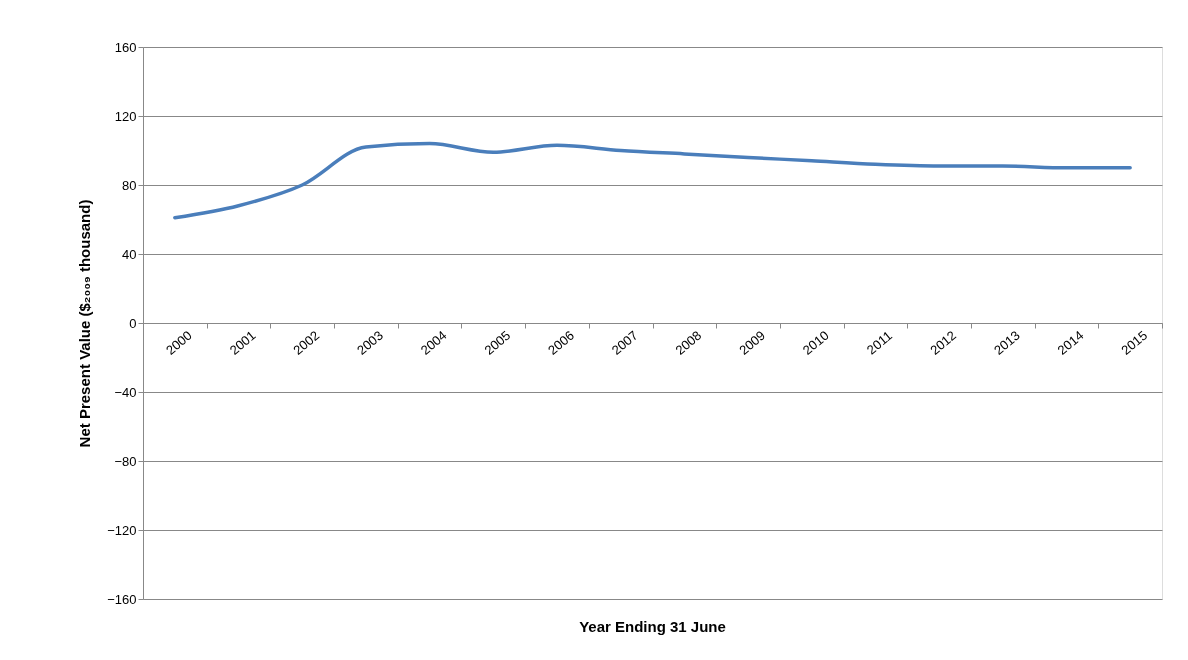 Image resolution: width=1188 pixels, height=660 pixels. What do you see at coordinates (85, 323) in the screenshot?
I see `y-axis-title: Net Present Value ($₂₀₀₉ thousand)` at bounding box center [85, 323].